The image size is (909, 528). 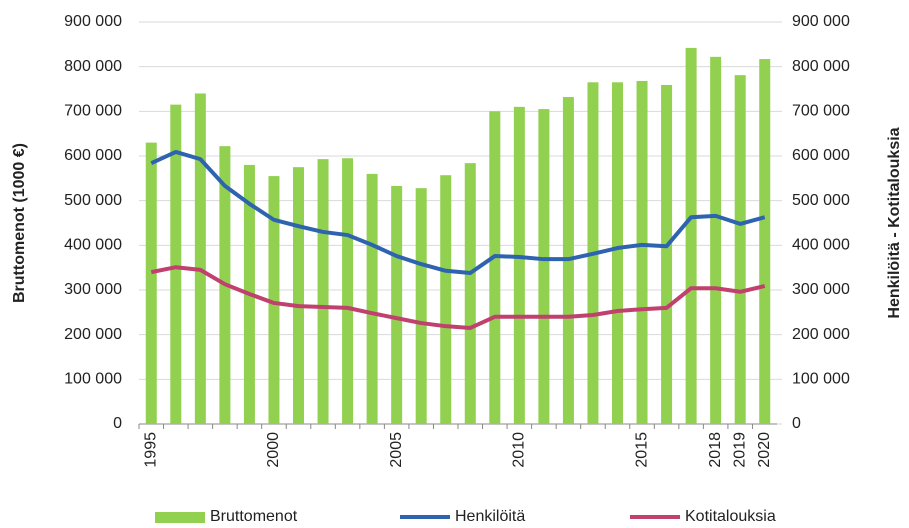 What do you see at coordinates (821, 155) in the screenshot?
I see `y2-tick-label: 600 000` at bounding box center [821, 155].